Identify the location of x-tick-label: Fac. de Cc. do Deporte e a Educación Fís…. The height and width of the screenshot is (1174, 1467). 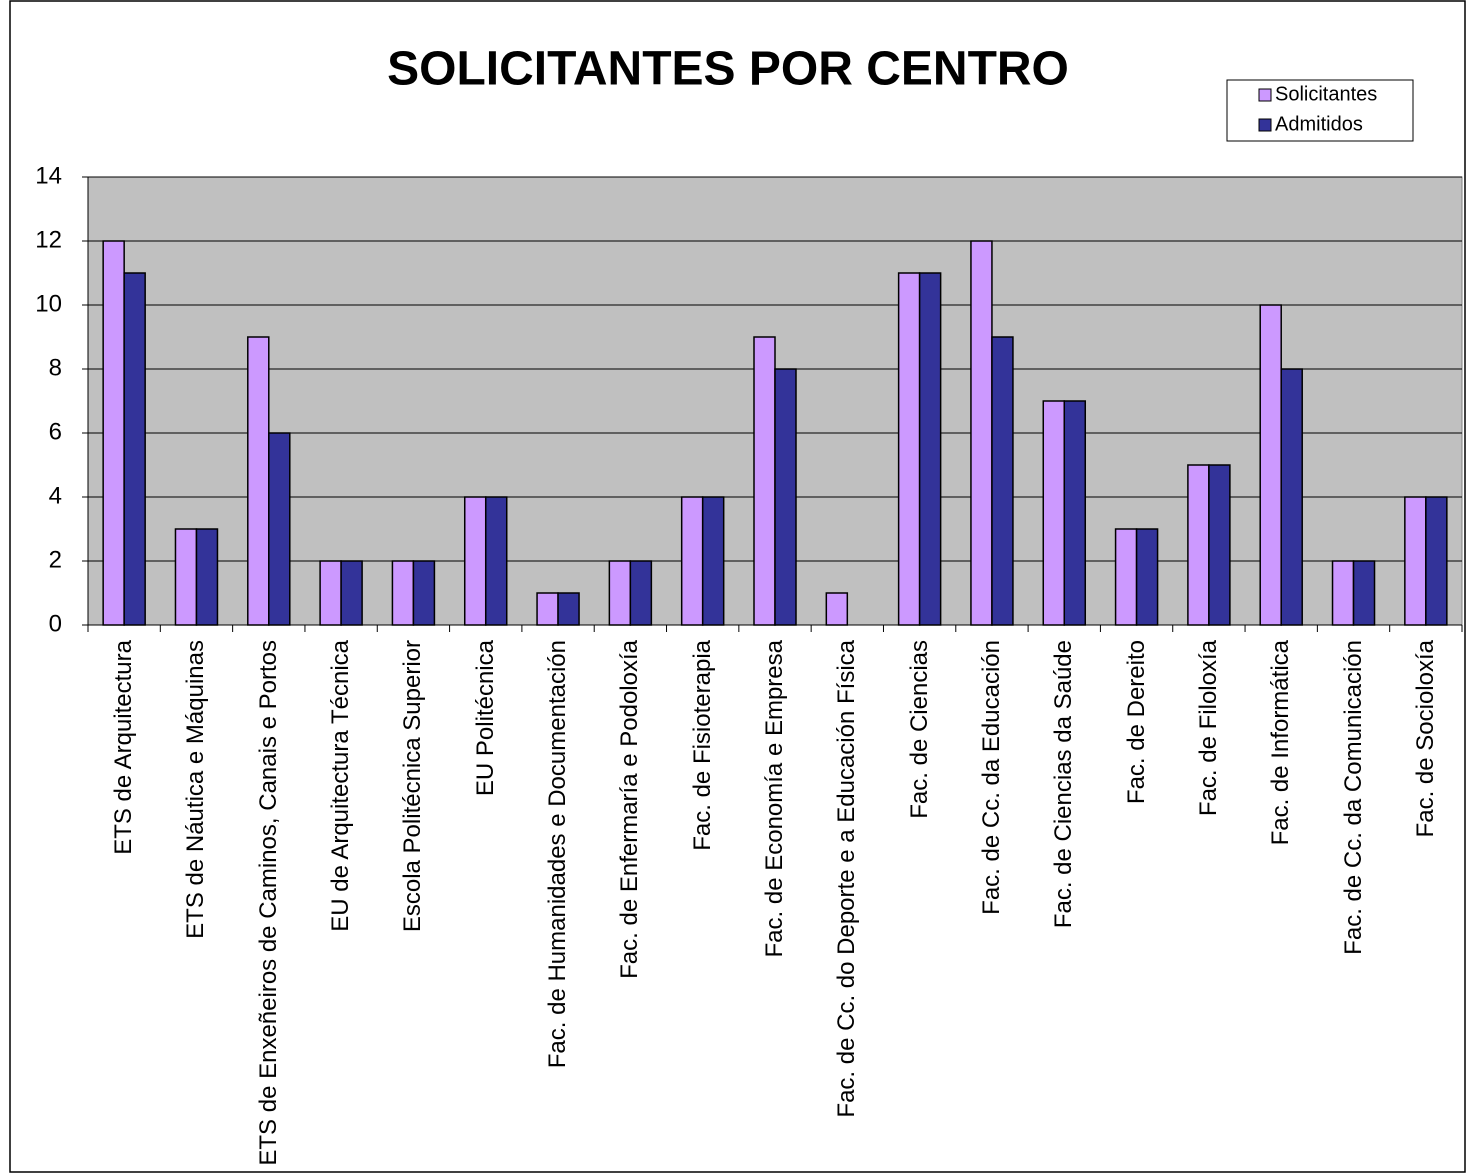
(847, 879).